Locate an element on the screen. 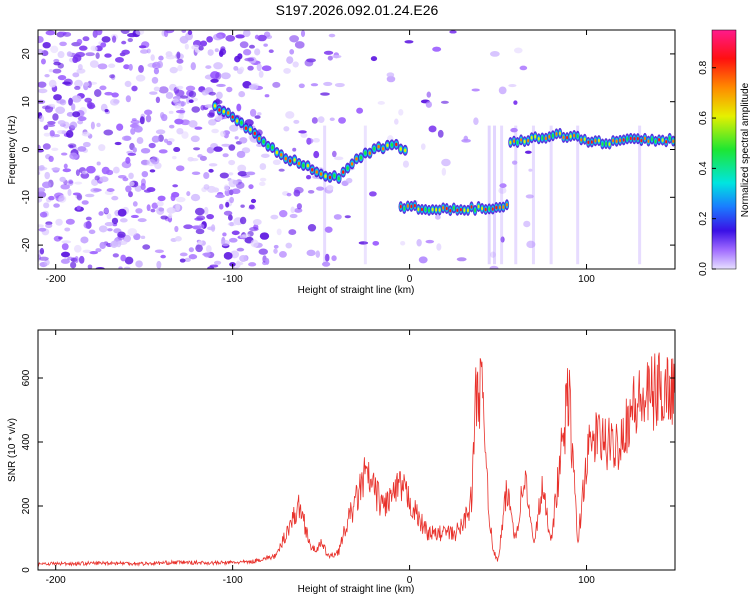 This screenshot has height=600, width=750. snr-y-label: SNR (10 * v/v) is located at coordinates (12, 450).